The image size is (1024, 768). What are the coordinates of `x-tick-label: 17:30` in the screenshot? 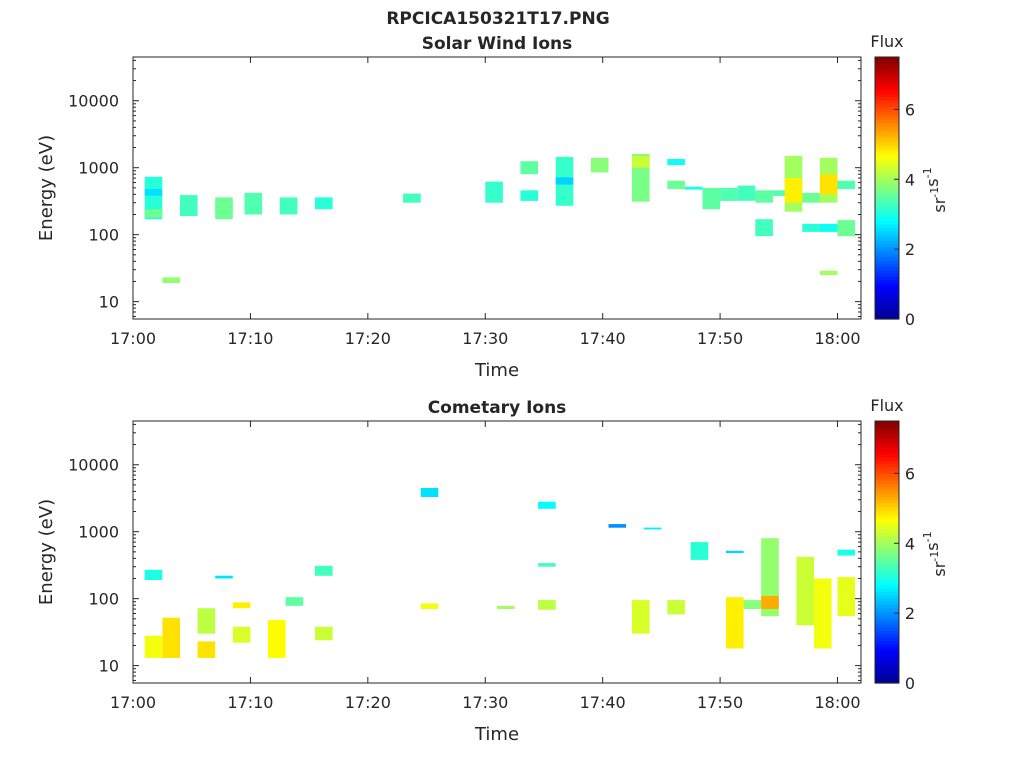 It's located at (485, 702).